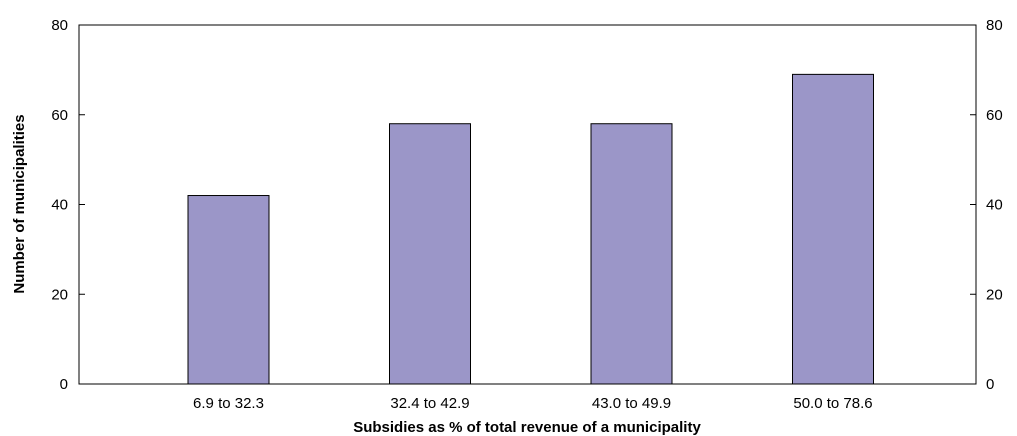 The image size is (1017, 436). I want to click on y-axis-title: Number of municipalities, so click(19, 203).